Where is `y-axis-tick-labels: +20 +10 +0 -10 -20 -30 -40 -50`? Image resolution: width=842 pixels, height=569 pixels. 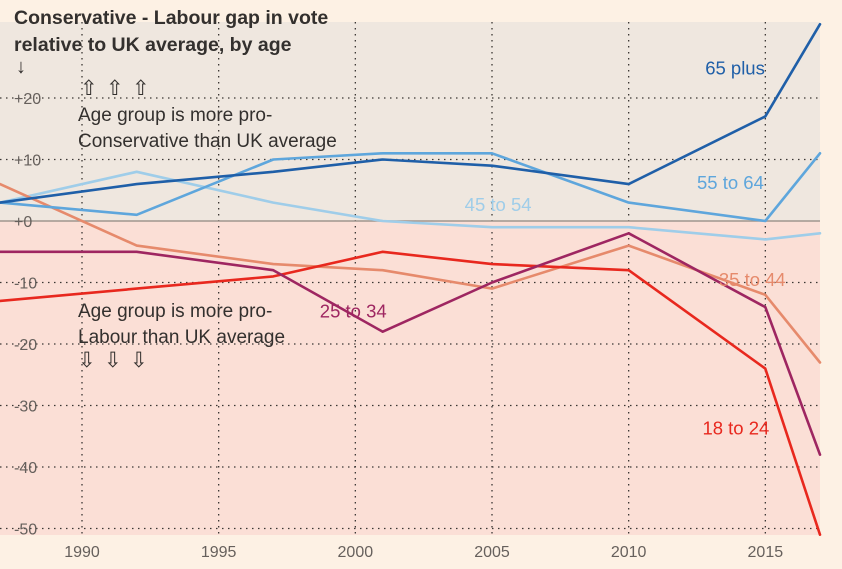 y-axis-tick-labels: +20 +10 +0 -10 -20 -30 -40 -50 is located at coordinates (27, 315).